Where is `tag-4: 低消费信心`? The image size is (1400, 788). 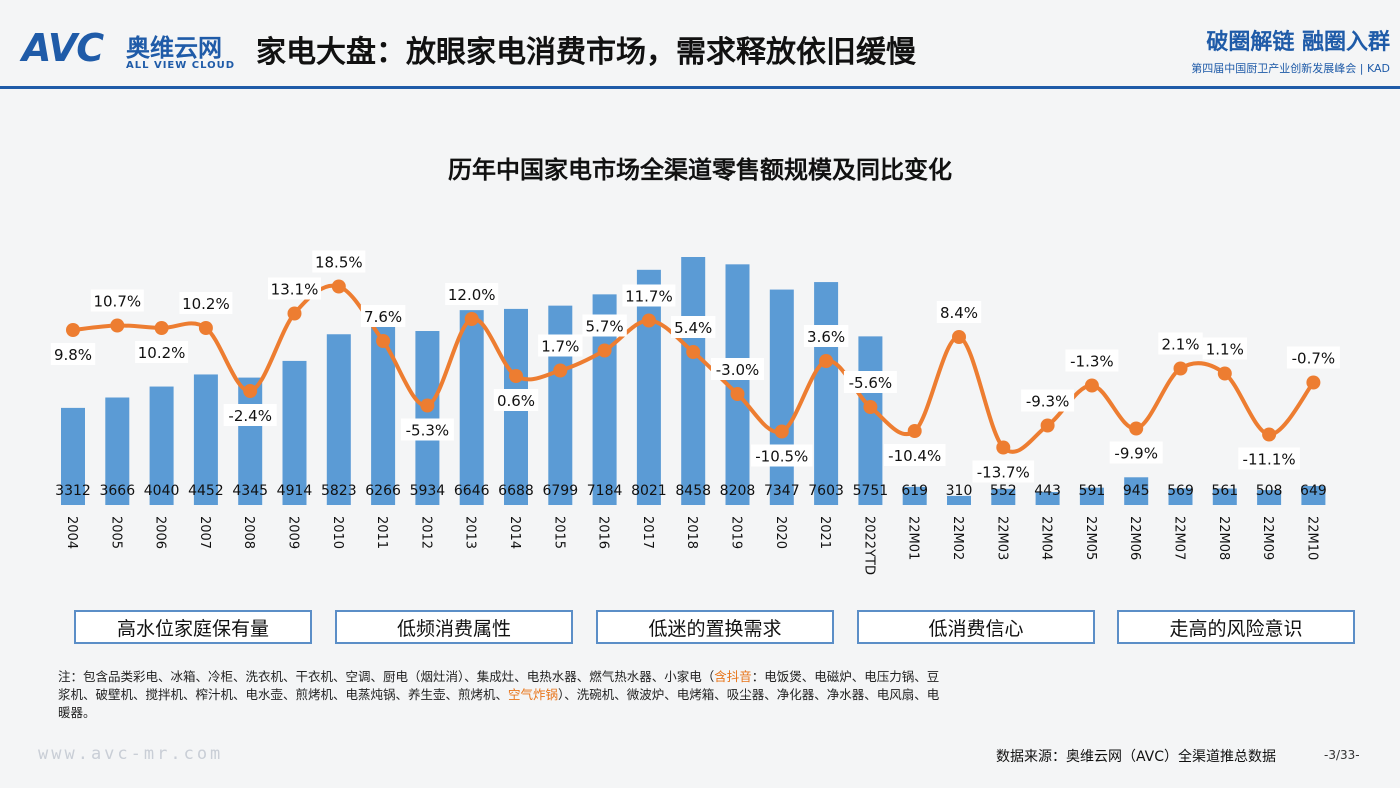
tag-4: 低消费信心 is located at coordinates (976, 627).